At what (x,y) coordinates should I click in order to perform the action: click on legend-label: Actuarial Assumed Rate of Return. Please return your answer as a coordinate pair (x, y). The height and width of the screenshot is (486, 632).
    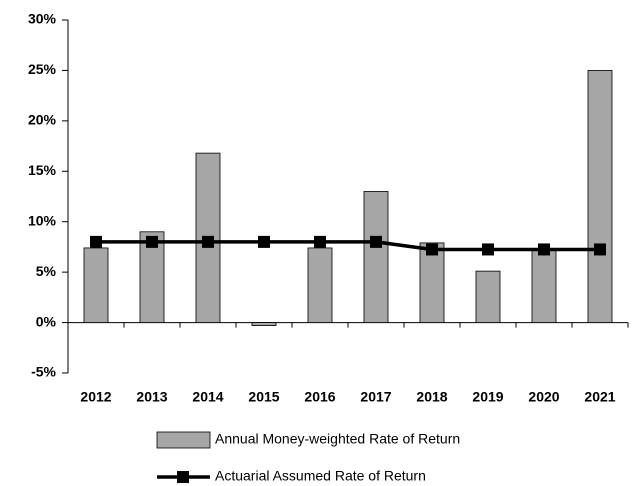
    Looking at the image, I should click on (320, 476).